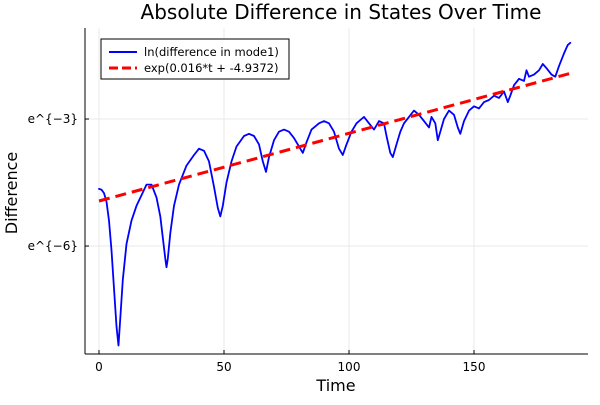 This screenshot has height=405, width=600. Describe the element at coordinates (341, 12) in the screenshot. I see `chart-title: Absolute Difference in States Over Time` at that location.